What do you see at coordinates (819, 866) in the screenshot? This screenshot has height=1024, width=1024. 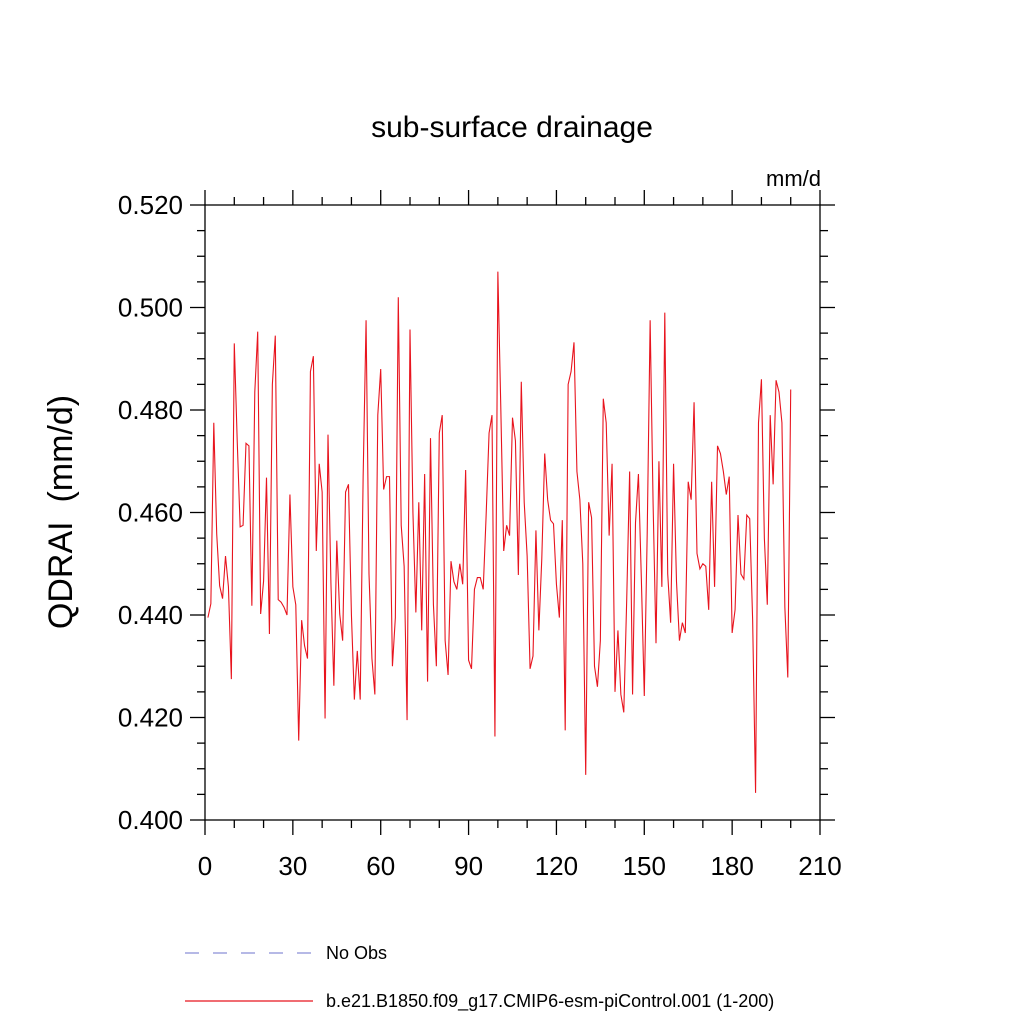 I see `x-tick-label: 210` at bounding box center [819, 866].